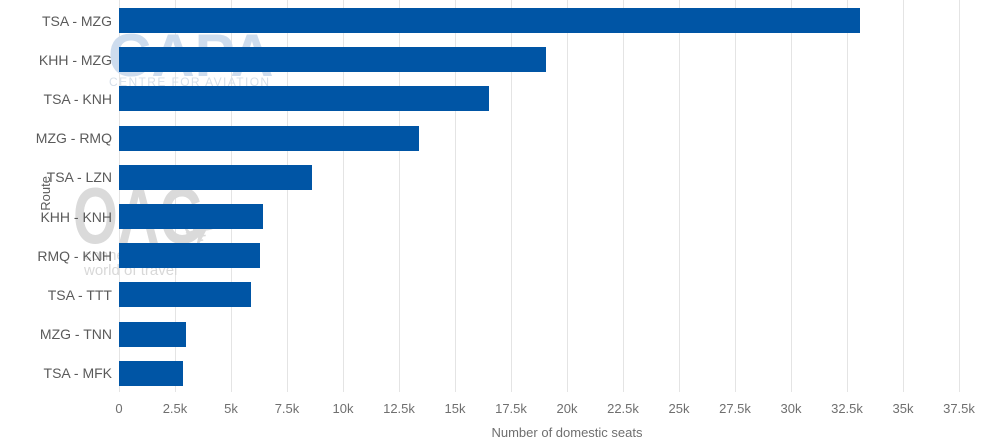 Image resolution: width=984 pixels, height=447 pixels. What do you see at coordinates (79, 177) in the screenshot?
I see `category-label: TSA - LZN` at bounding box center [79, 177].